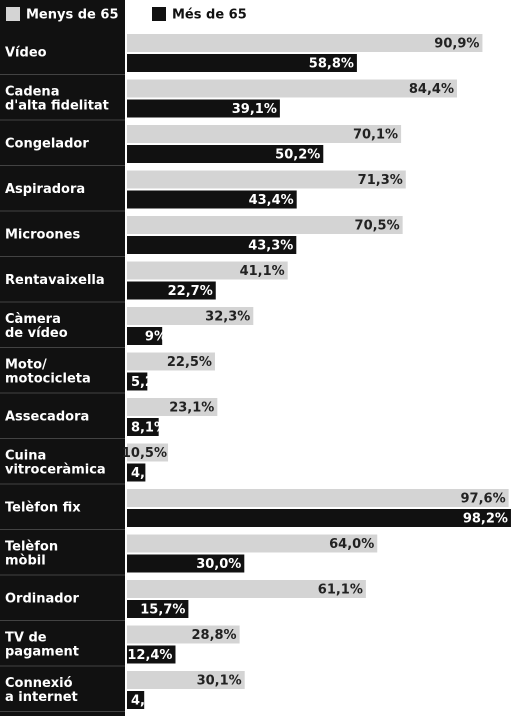 The height and width of the screenshot is (720, 524). Describe the element at coordinates (297, 155) in the screenshot. I see `value-label: 50,2%` at that location.